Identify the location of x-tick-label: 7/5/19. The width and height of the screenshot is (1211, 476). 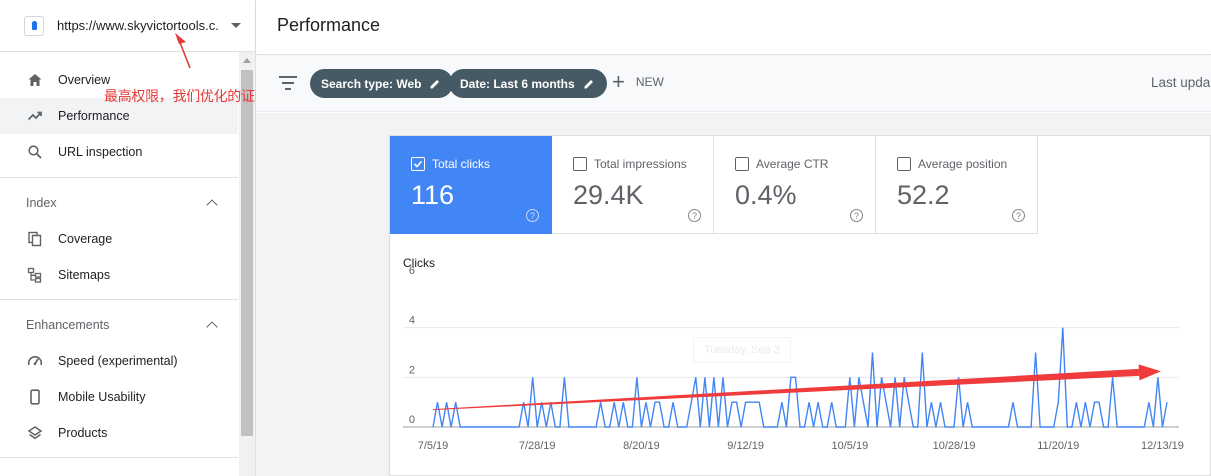
(433, 446).